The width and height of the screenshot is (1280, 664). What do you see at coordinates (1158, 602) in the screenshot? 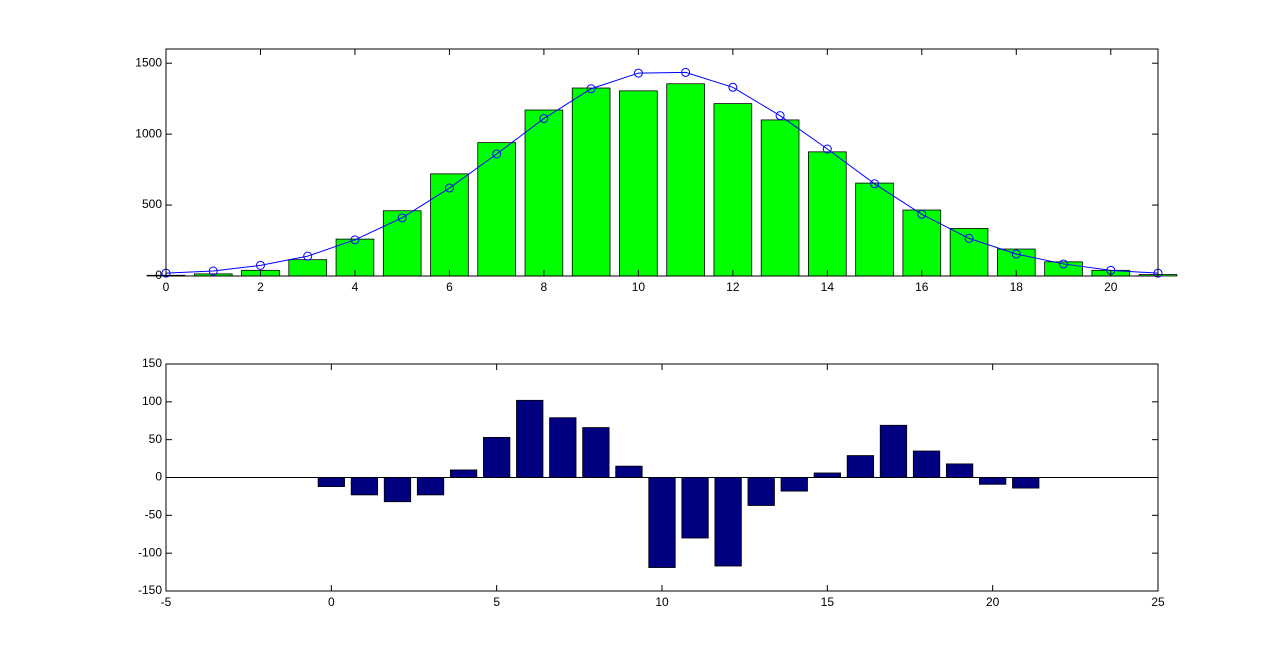
I see `x-tick-label: 25` at bounding box center [1158, 602].